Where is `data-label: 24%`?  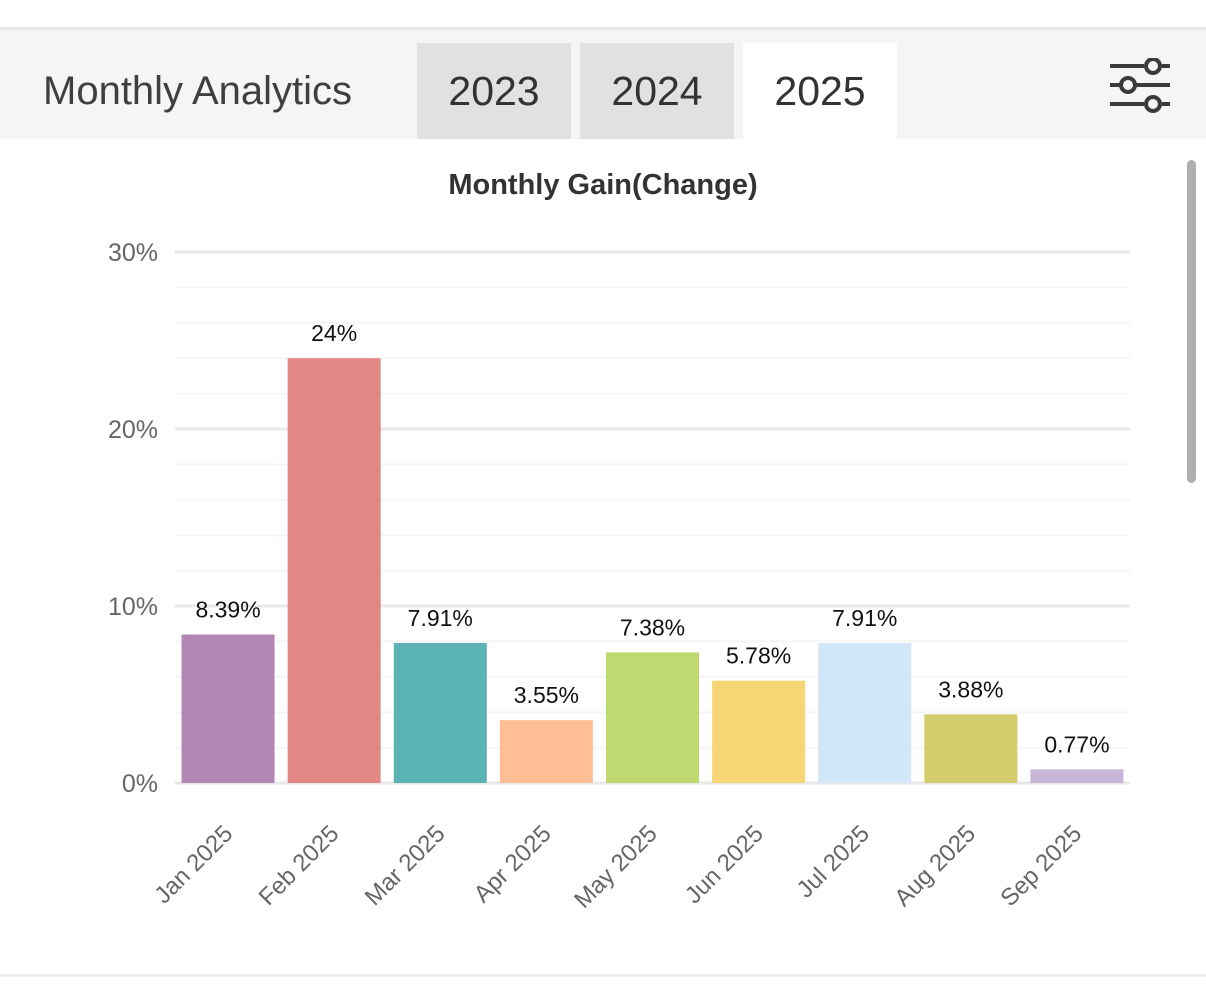 data-label: 24% is located at coordinates (334, 333).